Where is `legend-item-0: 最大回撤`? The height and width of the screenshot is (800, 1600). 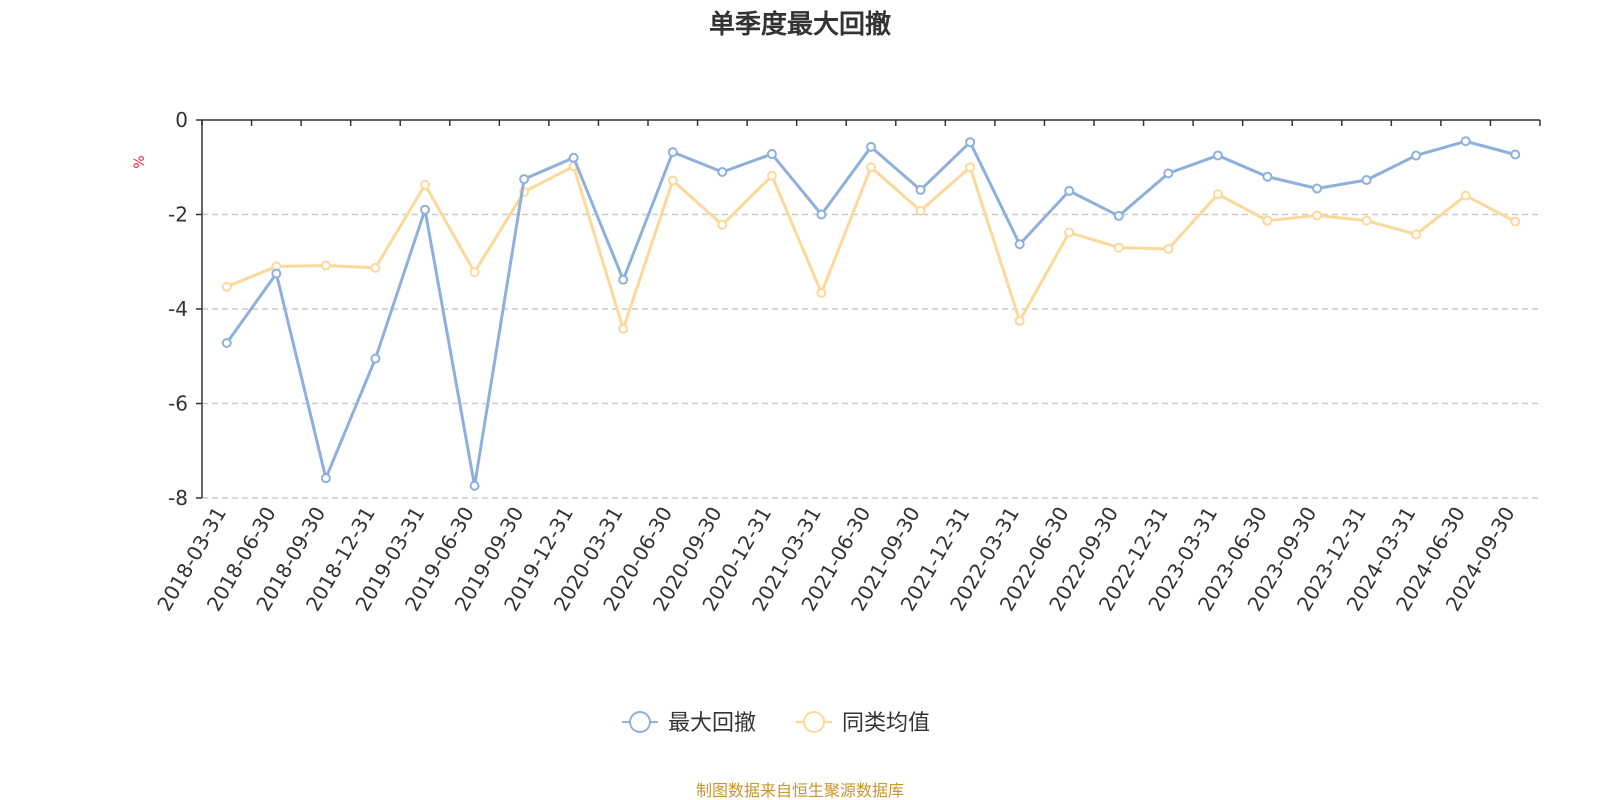 legend-item-0: 最大回撤 is located at coordinates (689, 723).